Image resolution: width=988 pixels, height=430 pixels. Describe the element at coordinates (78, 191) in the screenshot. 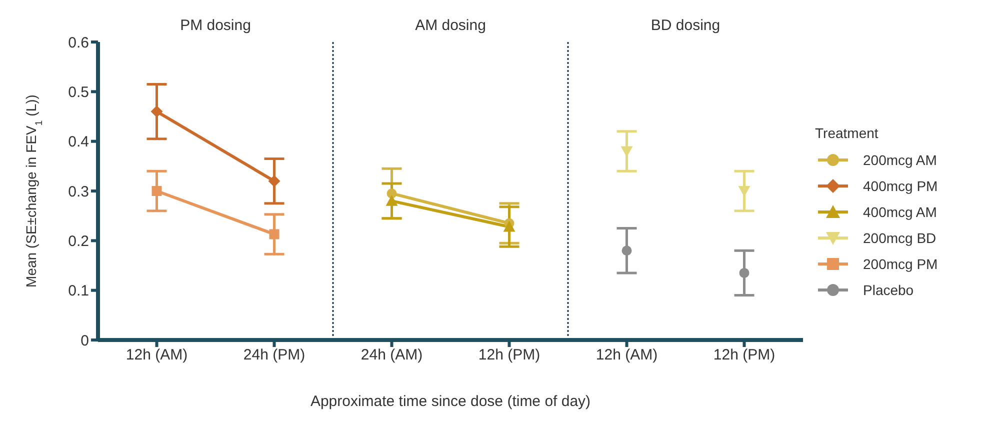

I see `y-tick-label: 0.3` at that location.